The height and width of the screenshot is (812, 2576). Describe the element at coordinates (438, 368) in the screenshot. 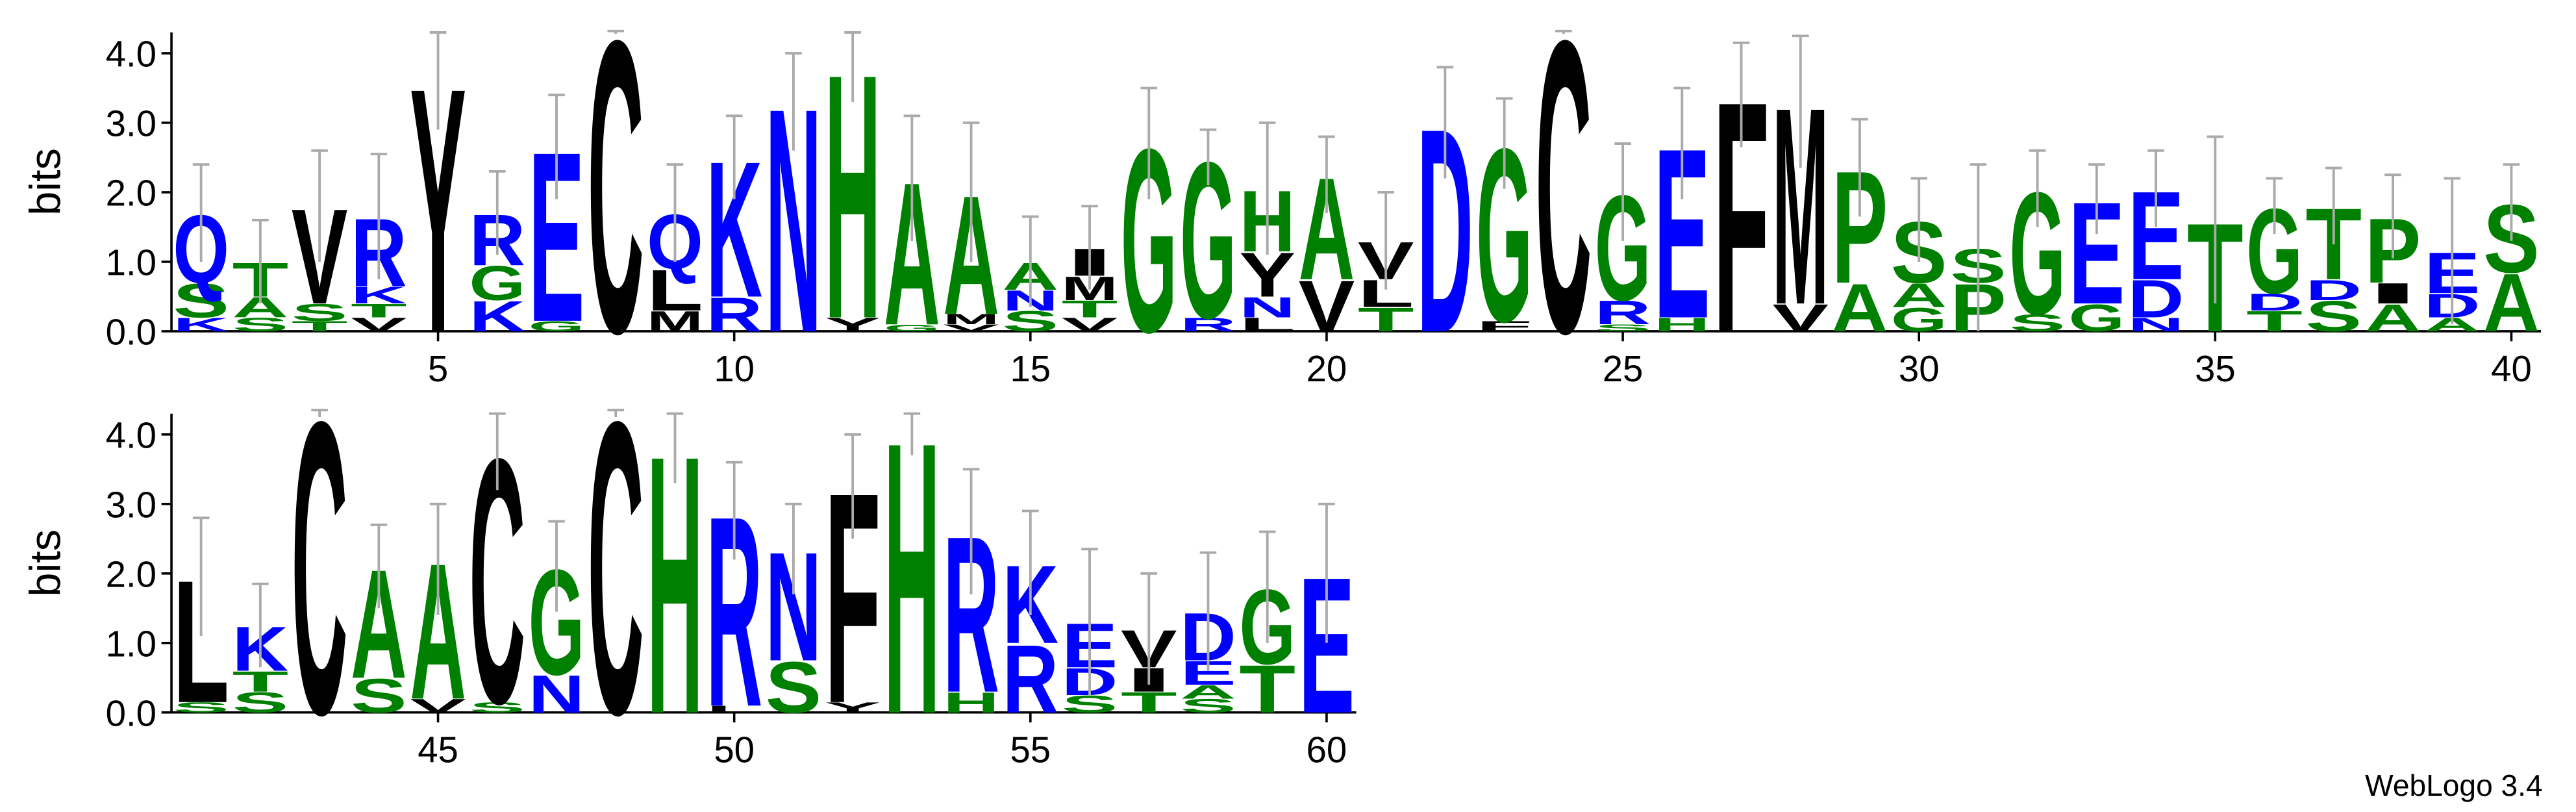

I see `x-tick-label: 5` at that location.